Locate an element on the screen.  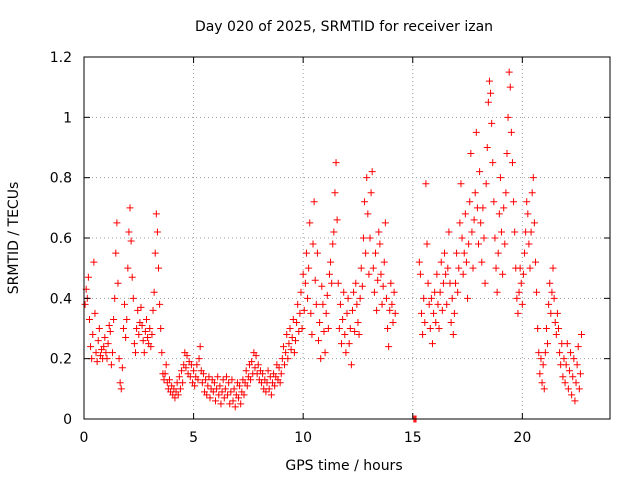
y-tick-label: 0 is located at coordinates (67, 420).